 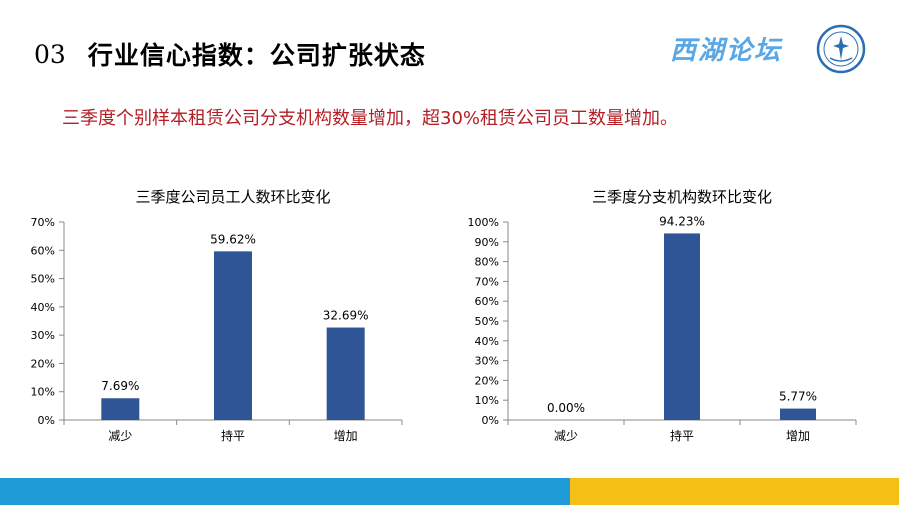 What do you see at coordinates (682, 197) in the screenshot?
I see `chart-title: 三季度分支机构数环比变化` at bounding box center [682, 197].